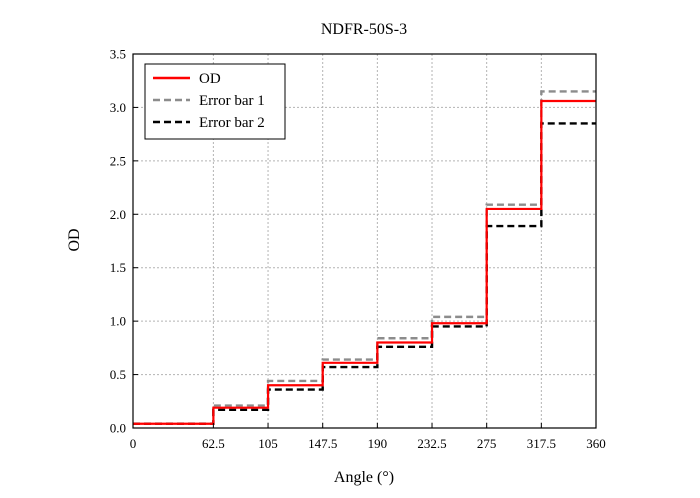 This screenshot has width=700, height=498. What do you see at coordinates (232, 123) in the screenshot?
I see `legend-label: Error bar 2` at bounding box center [232, 123].